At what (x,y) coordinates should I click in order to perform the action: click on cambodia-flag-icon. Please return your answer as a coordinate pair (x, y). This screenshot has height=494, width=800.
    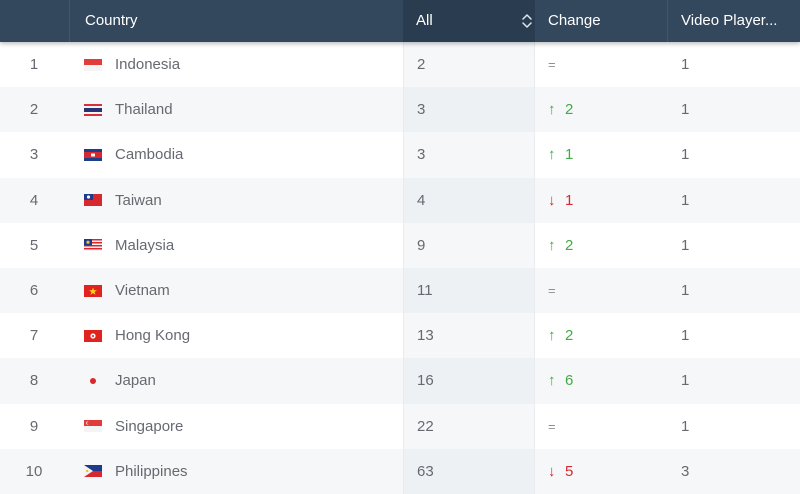
    Looking at the image, I should click on (93, 154).